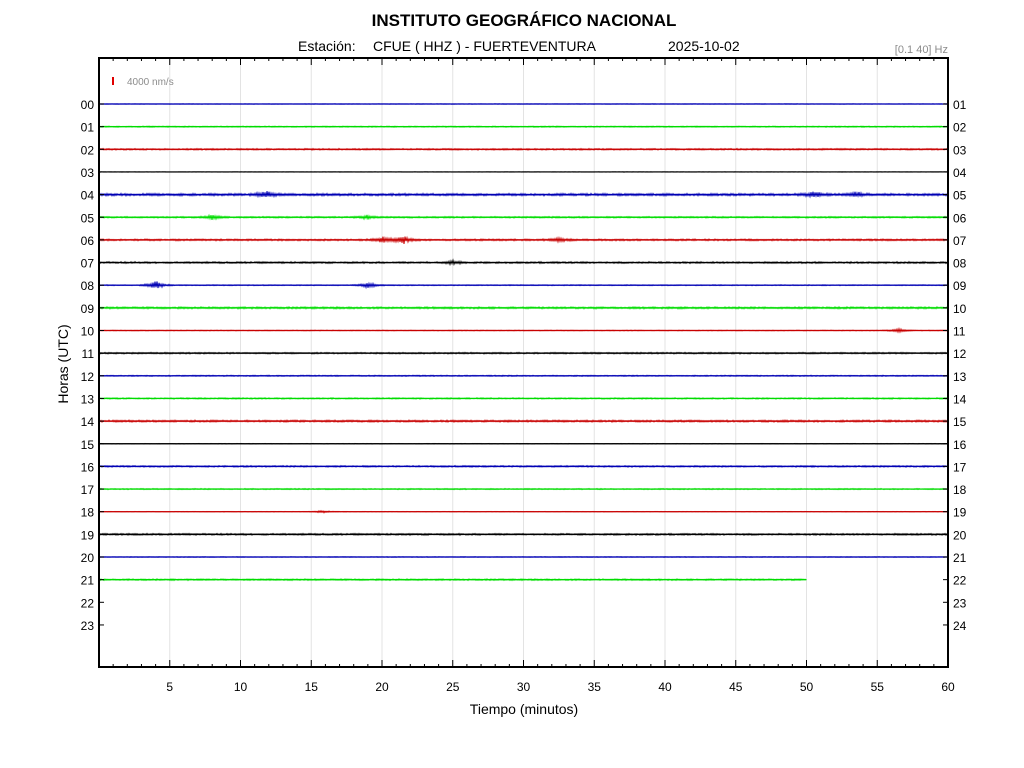 The width and height of the screenshot is (1024, 768). Describe the element at coordinates (807, 687) in the screenshot. I see `x-tick-label: 50` at that location.